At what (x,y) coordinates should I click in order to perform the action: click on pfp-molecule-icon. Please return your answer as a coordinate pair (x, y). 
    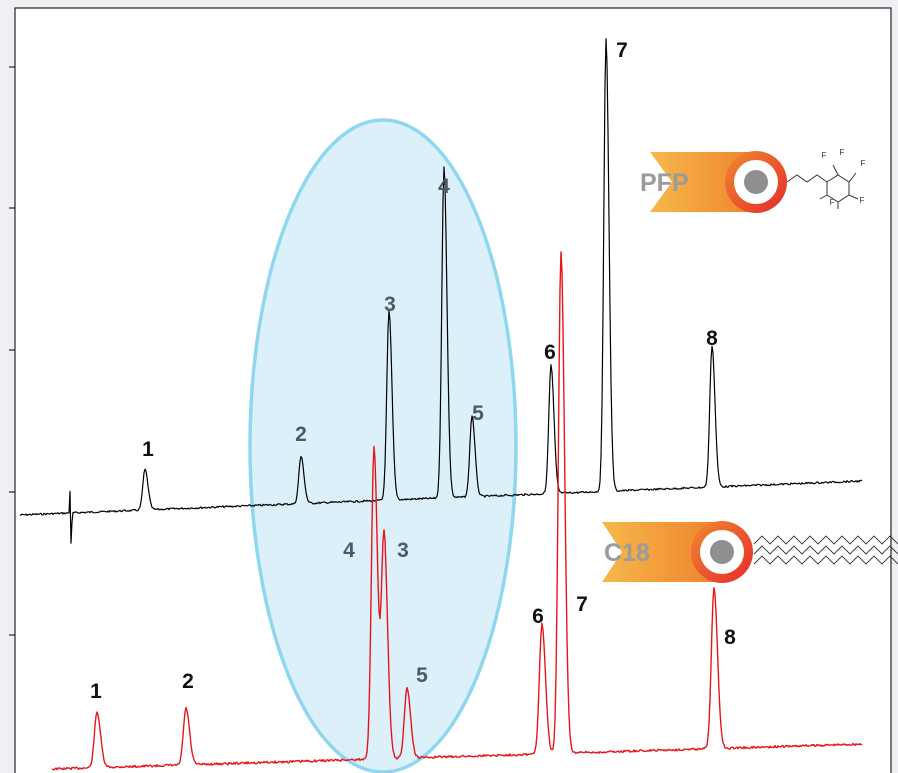
    Looking at the image, I should click on (822, 186).